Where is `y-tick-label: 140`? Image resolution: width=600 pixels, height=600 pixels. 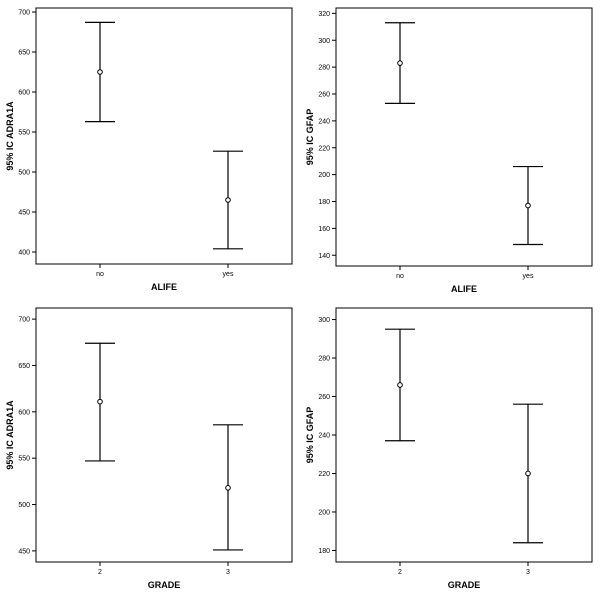 y-tick-label: 140 is located at coordinates (324, 256).